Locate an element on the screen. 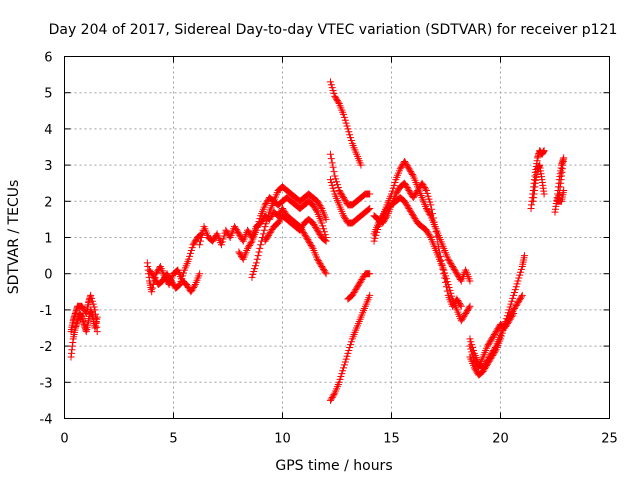  x-tick-label: 20 is located at coordinates (500, 439).